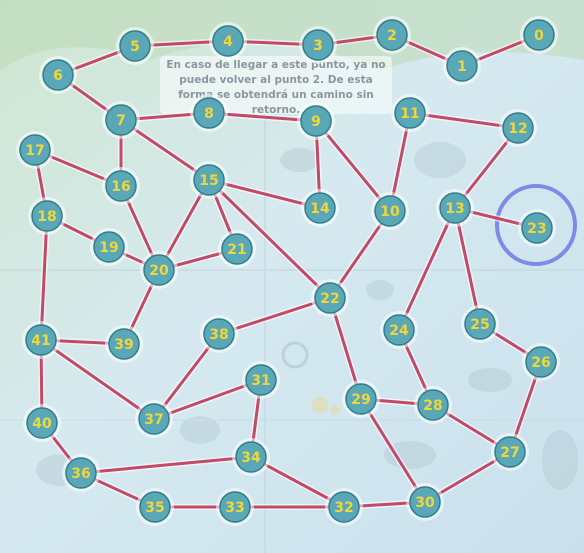 The height and width of the screenshot is (553, 584). I want to click on node-label: 38, so click(218, 335).